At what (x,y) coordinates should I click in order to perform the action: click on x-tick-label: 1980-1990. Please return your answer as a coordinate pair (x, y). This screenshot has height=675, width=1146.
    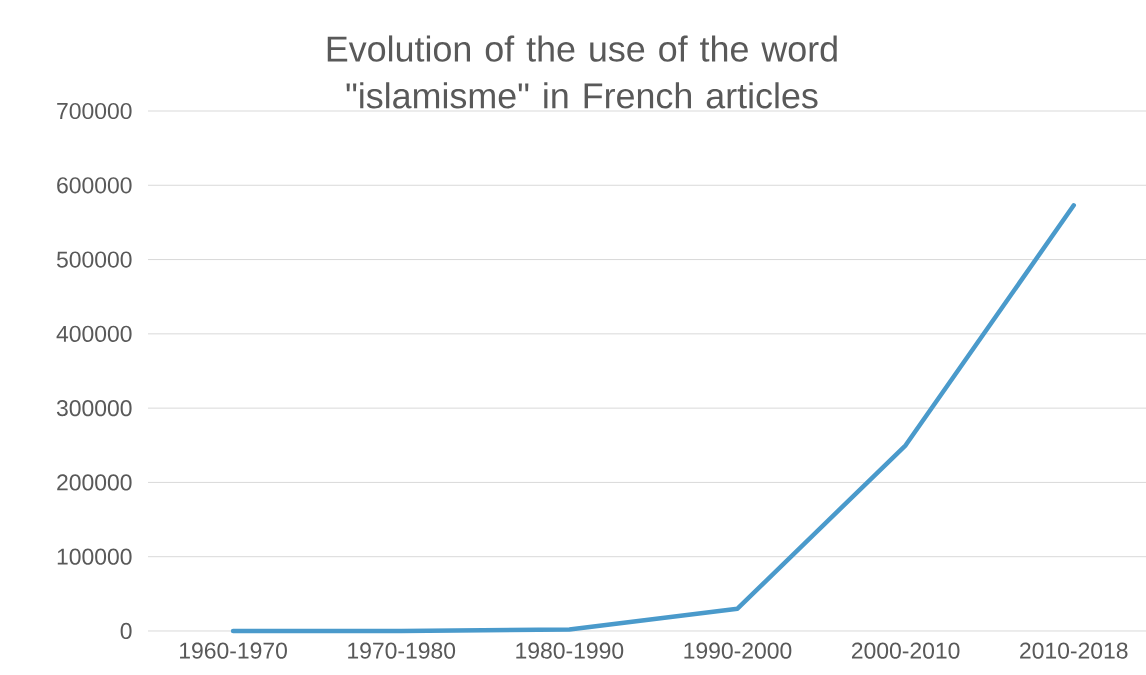
    Looking at the image, I should click on (570, 650).